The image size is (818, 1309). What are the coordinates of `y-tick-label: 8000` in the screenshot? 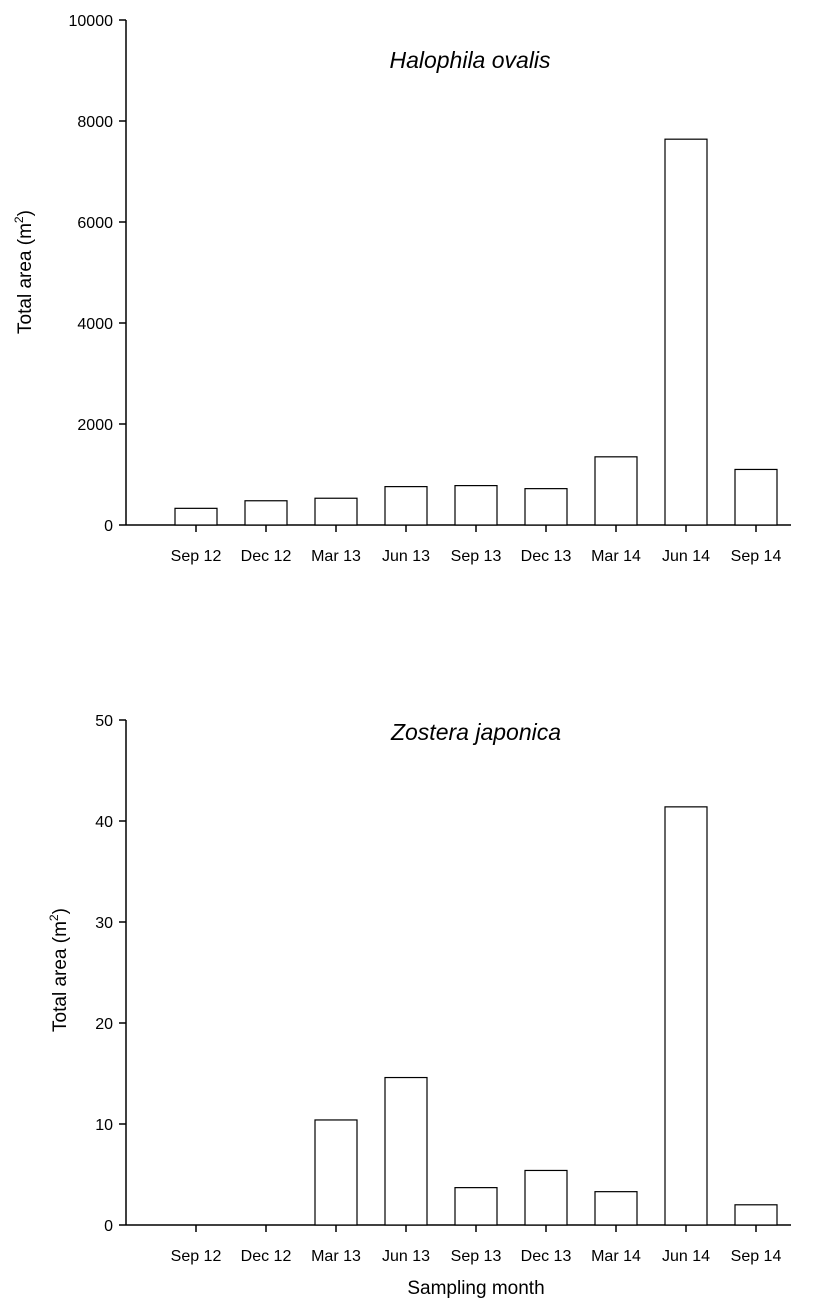 It's located at (95, 122).